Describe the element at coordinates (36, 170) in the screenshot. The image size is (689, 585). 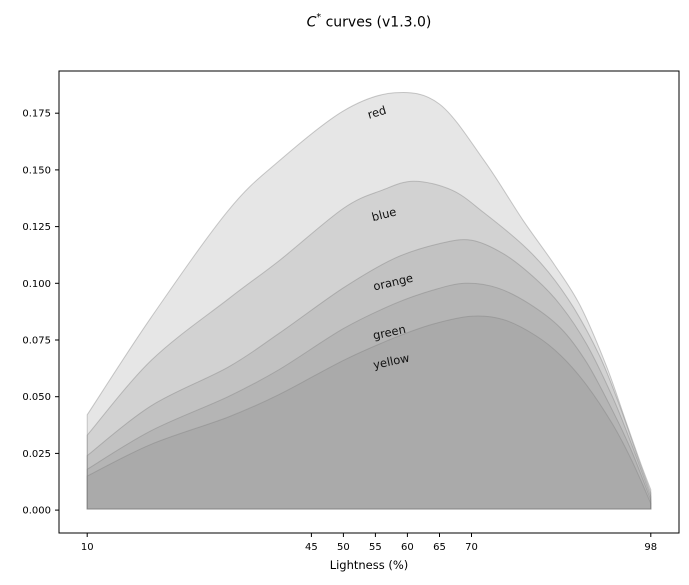
I see `y-tick-label: 0.150` at that location.